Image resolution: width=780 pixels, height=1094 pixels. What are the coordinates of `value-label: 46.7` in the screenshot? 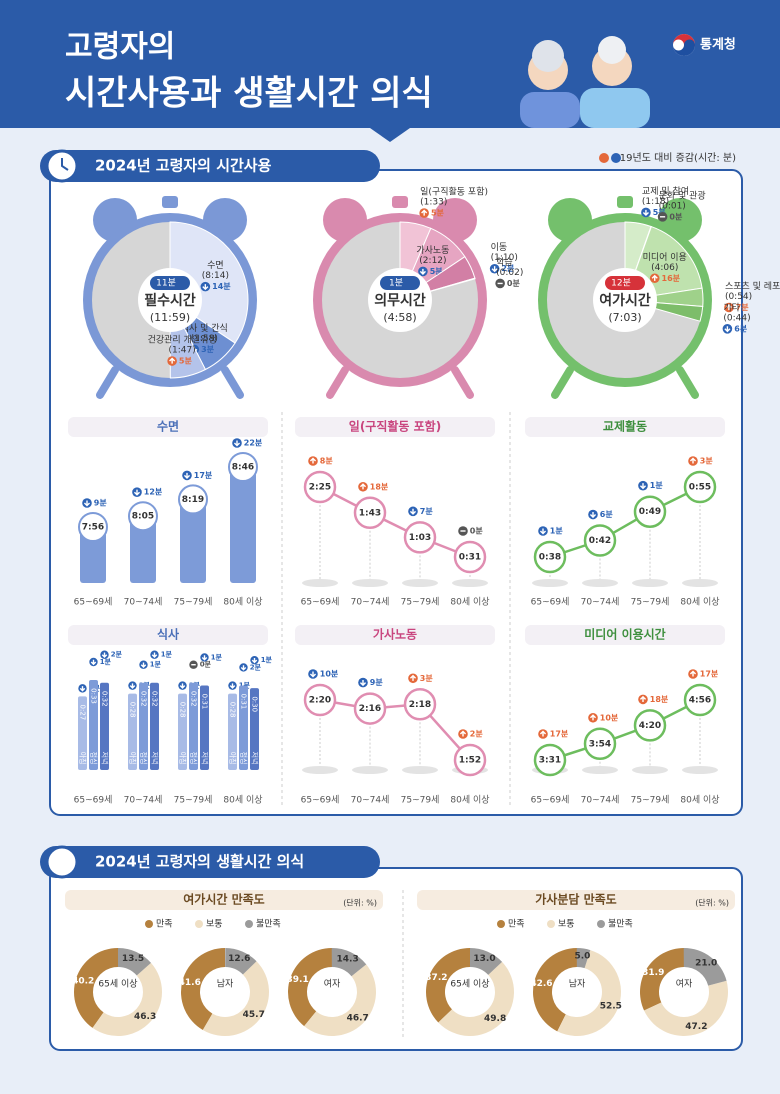 It's located at (358, 1018).